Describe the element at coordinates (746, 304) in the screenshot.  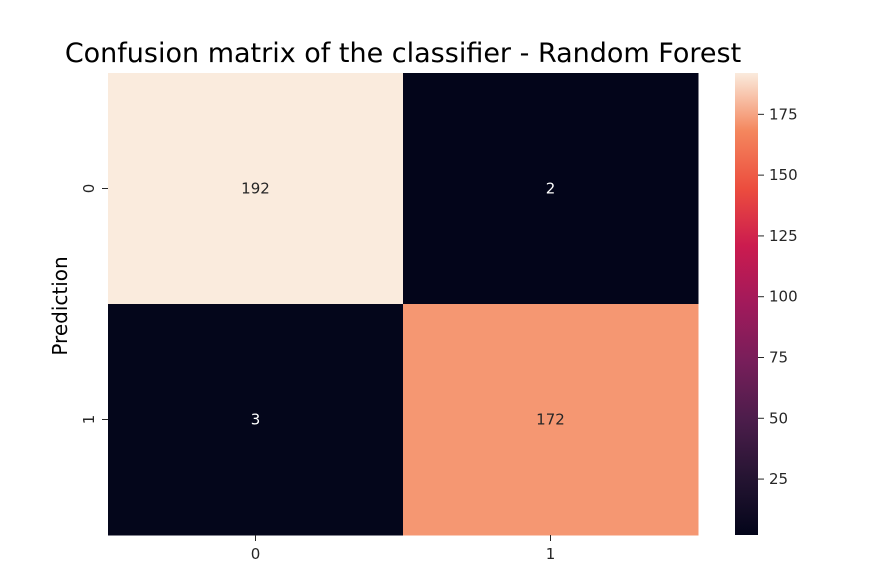
I see `colorbar` at that location.